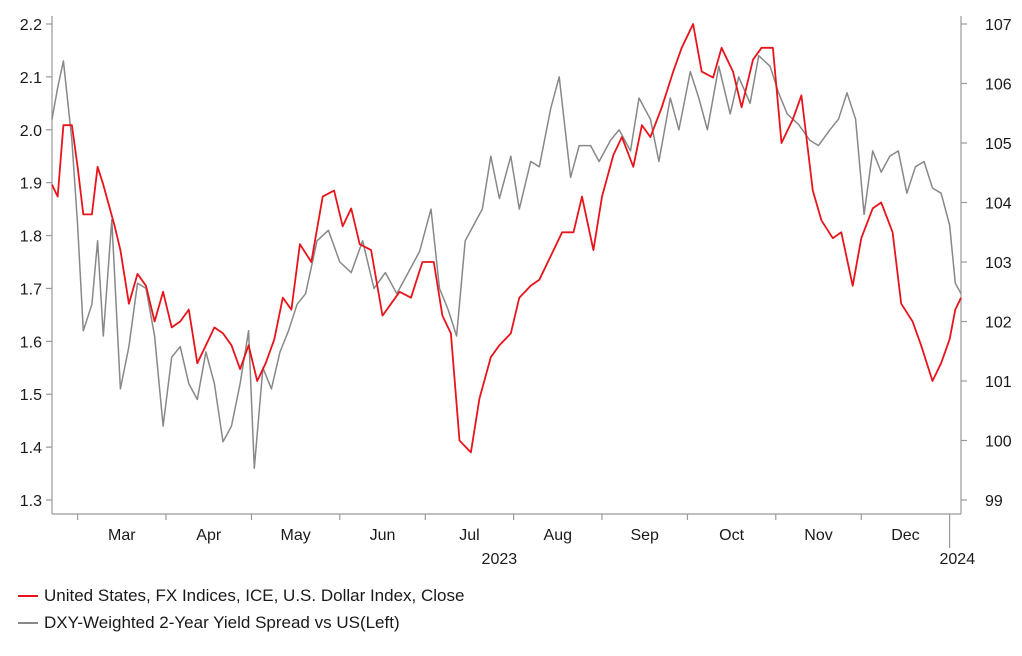 This screenshot has width=1022, height=656. What do you see at coordinates (998, 204) in the screenshot?
I see `right-axis-tick-label: 104` at bounding box center [998, 204].